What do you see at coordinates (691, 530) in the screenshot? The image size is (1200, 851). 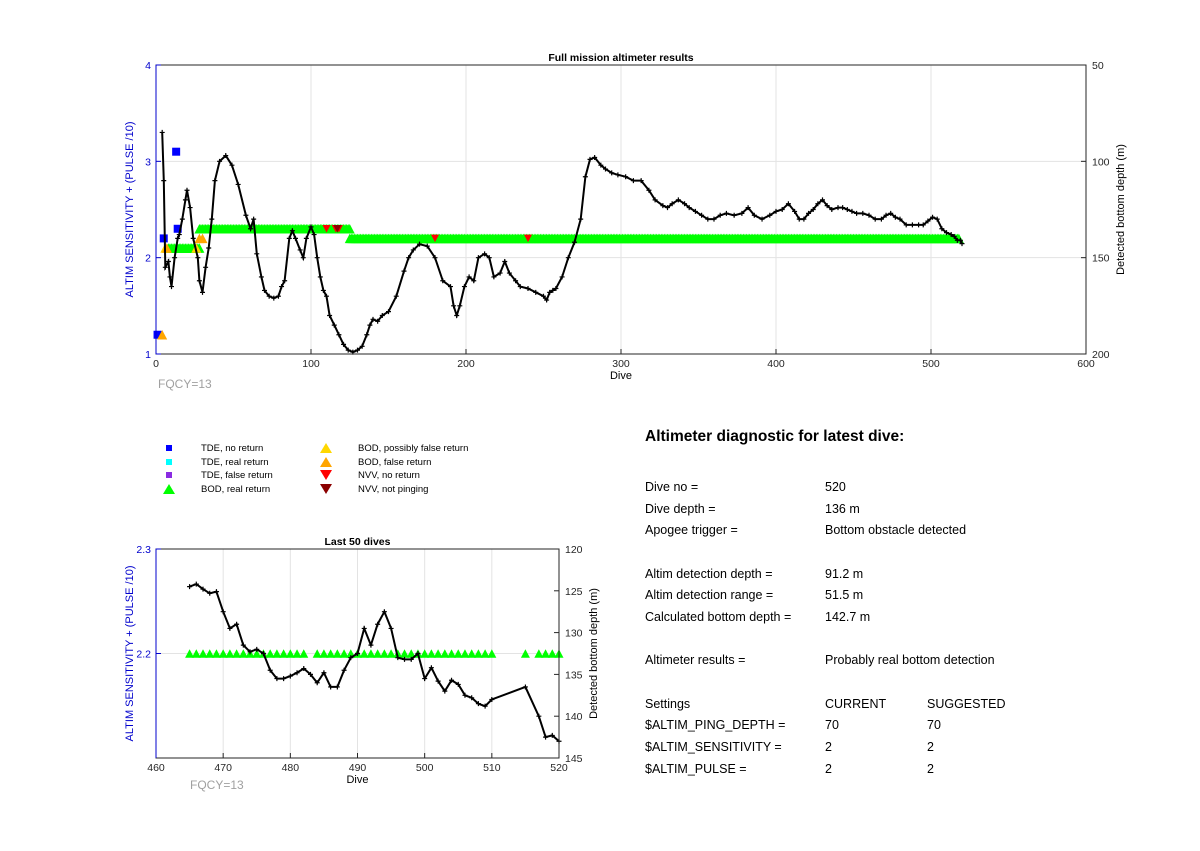 I see `apogee-label: Apogee trigger =` at bounding box center [691, 530].